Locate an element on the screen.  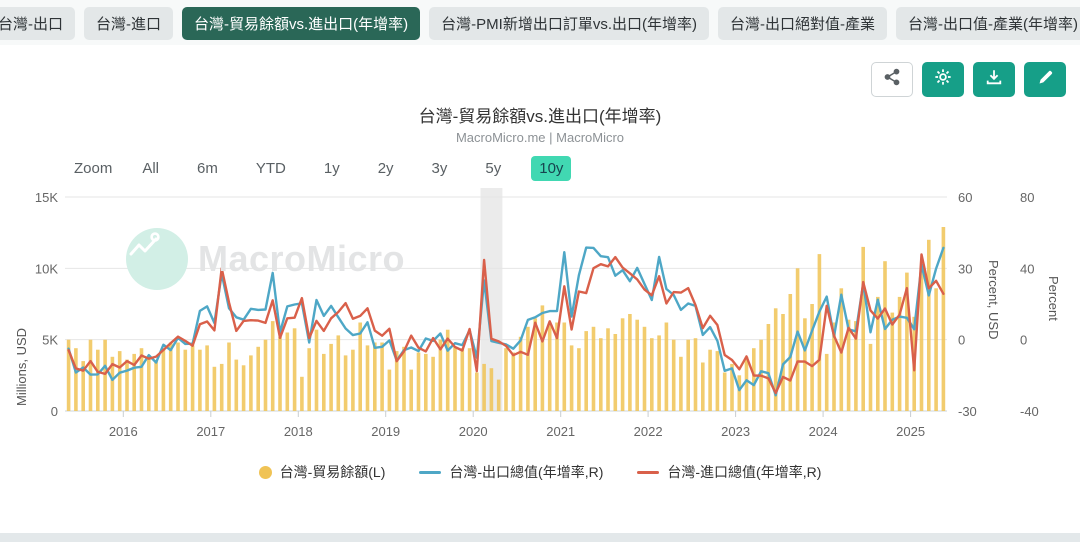
chart-legend: 台灣-貿易餘額(L) 台灣-出口總值(年增率,R) 台灣-進口總值(年增率,R) is located at coordinates (540, 472).